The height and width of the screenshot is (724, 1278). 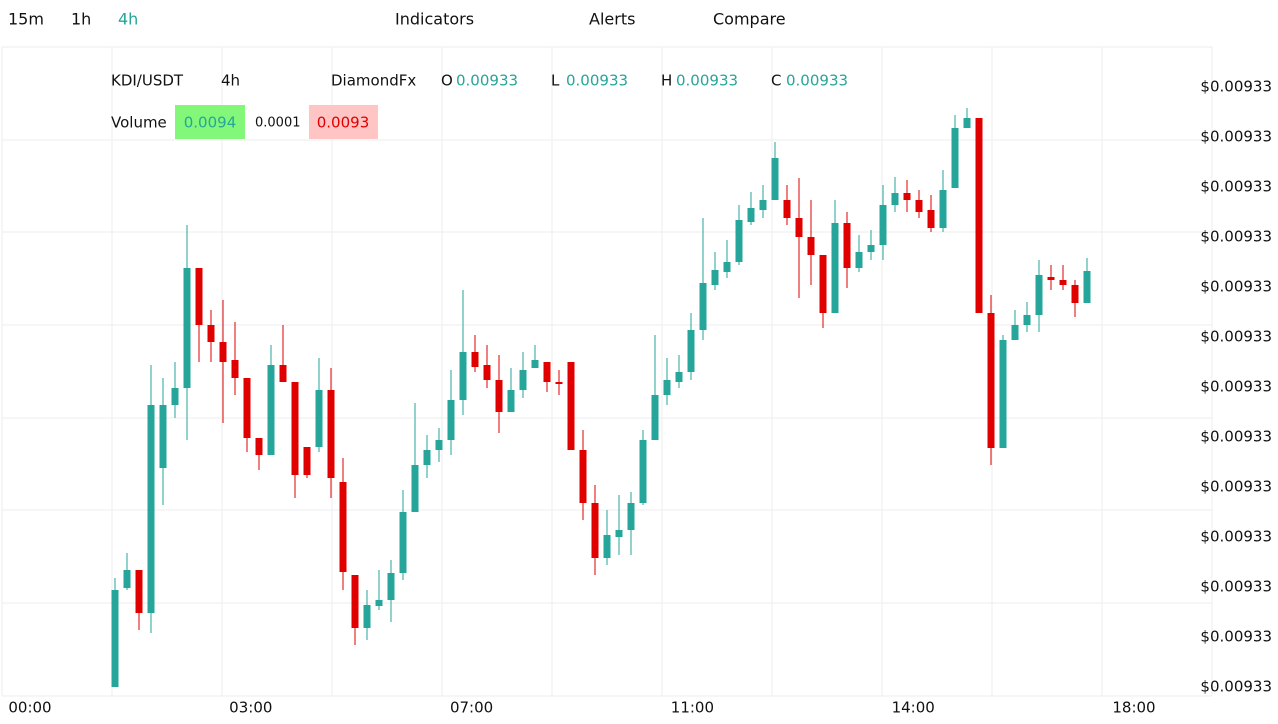 I want to click on source: DiamondFx, so click(x=373, y=81).